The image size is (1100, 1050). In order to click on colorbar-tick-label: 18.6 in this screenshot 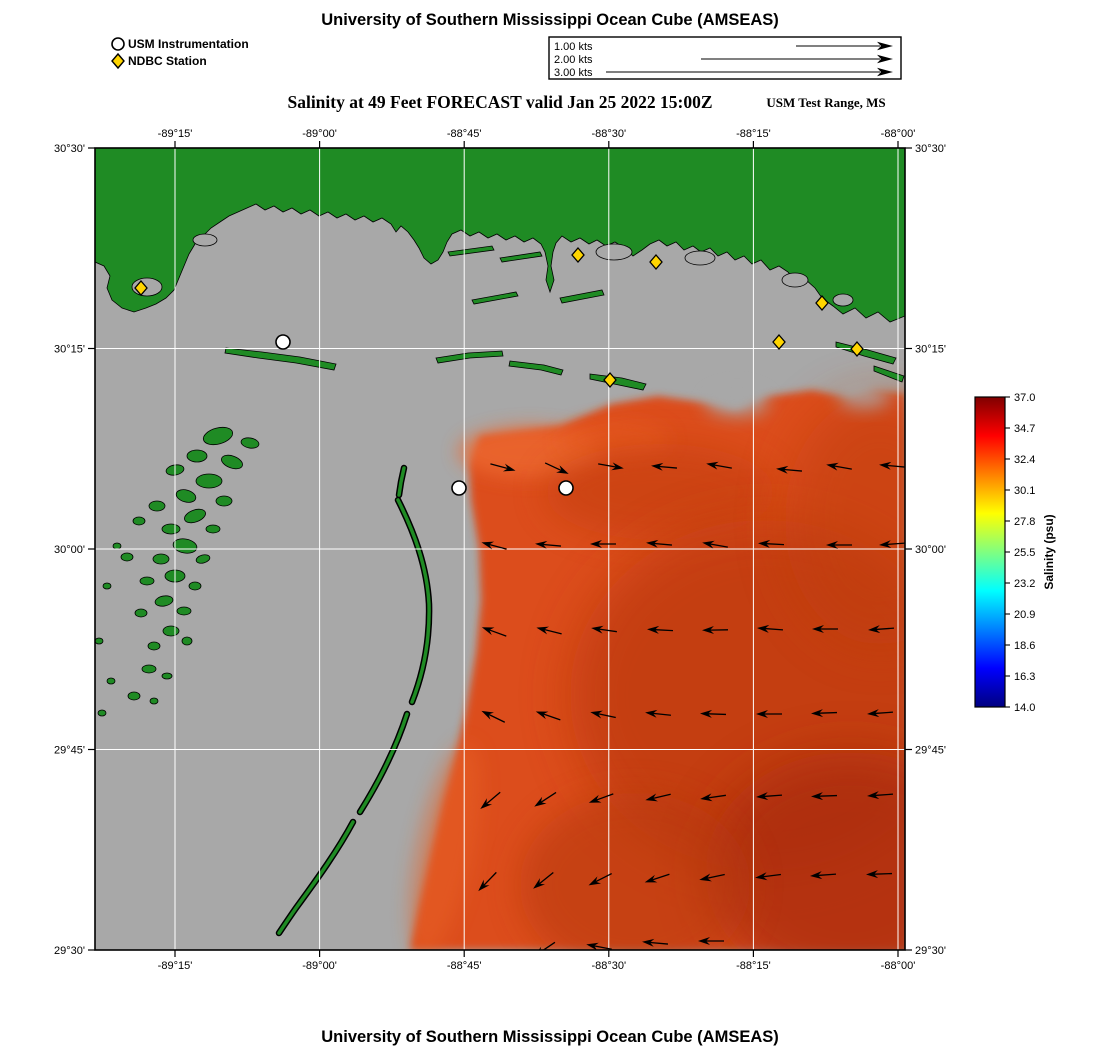, I will do `click(1024, 646)`.